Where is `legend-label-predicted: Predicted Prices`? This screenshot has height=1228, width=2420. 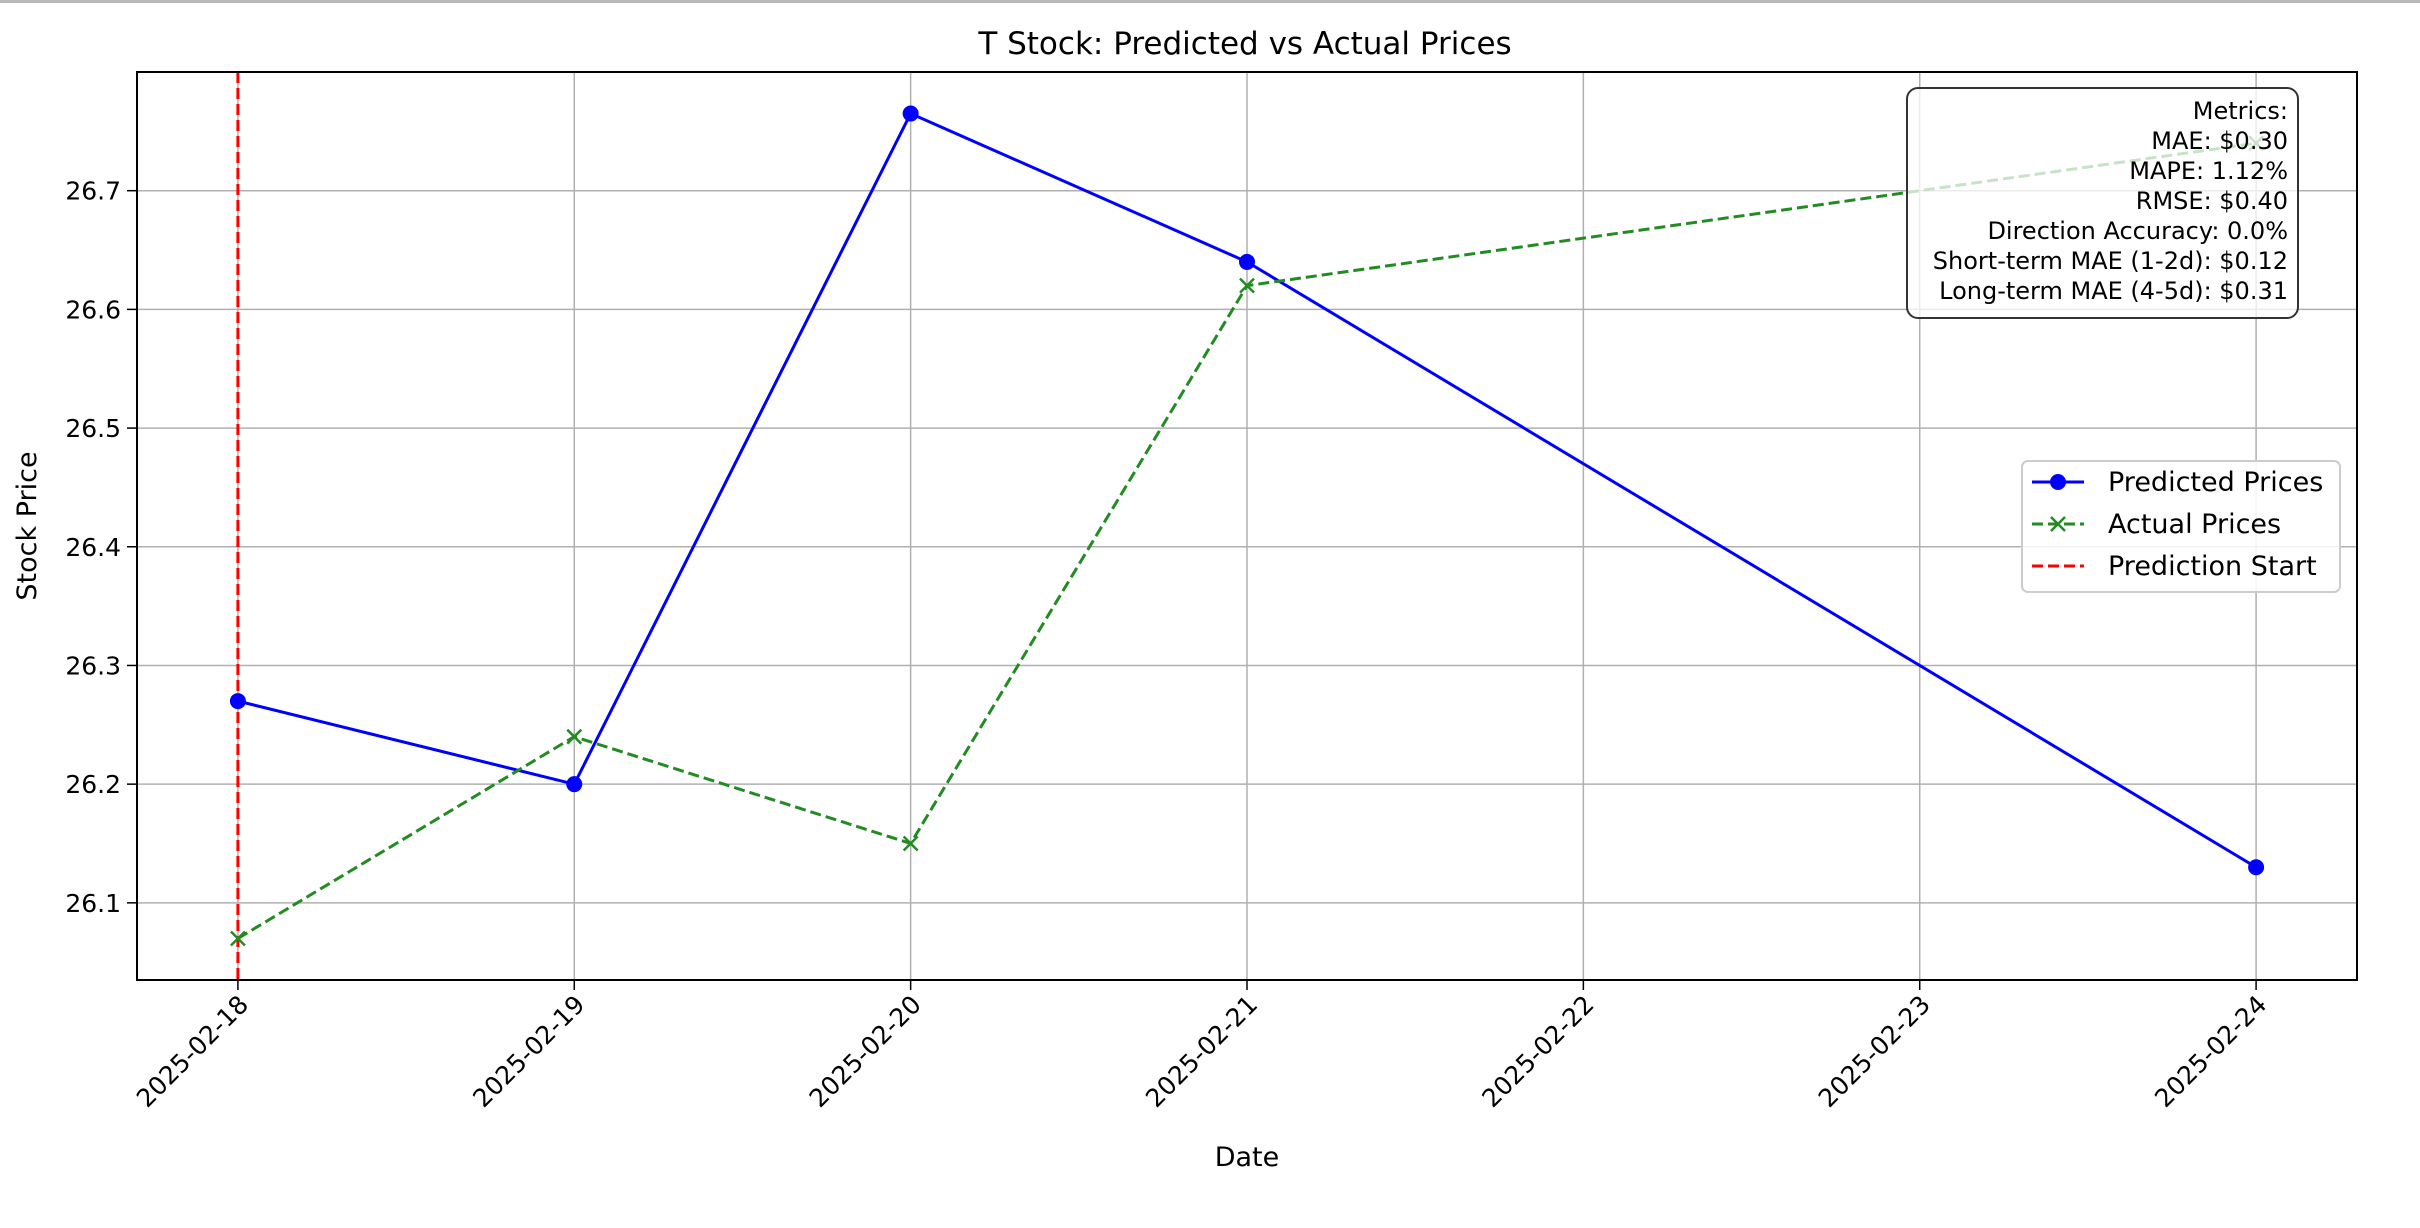
legend-label-predicted: Predicted Prices is located at coordinates (2215, 482).